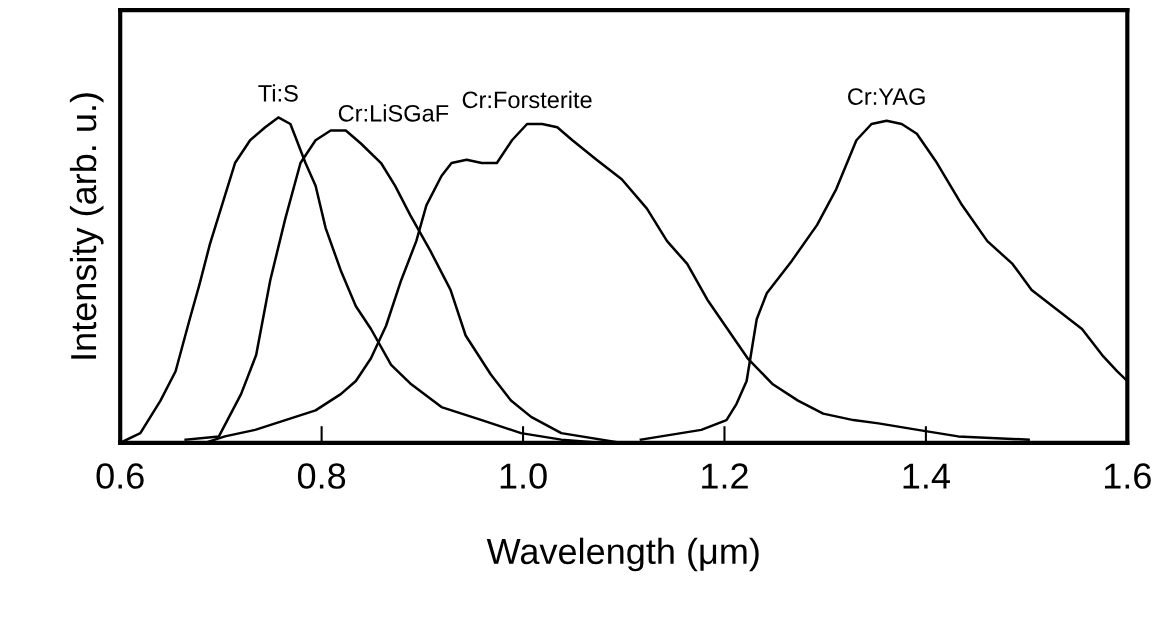 This screenshot has width=1167, height=630. I want to click on x-tick-label: 0.6, so click(120, 476).